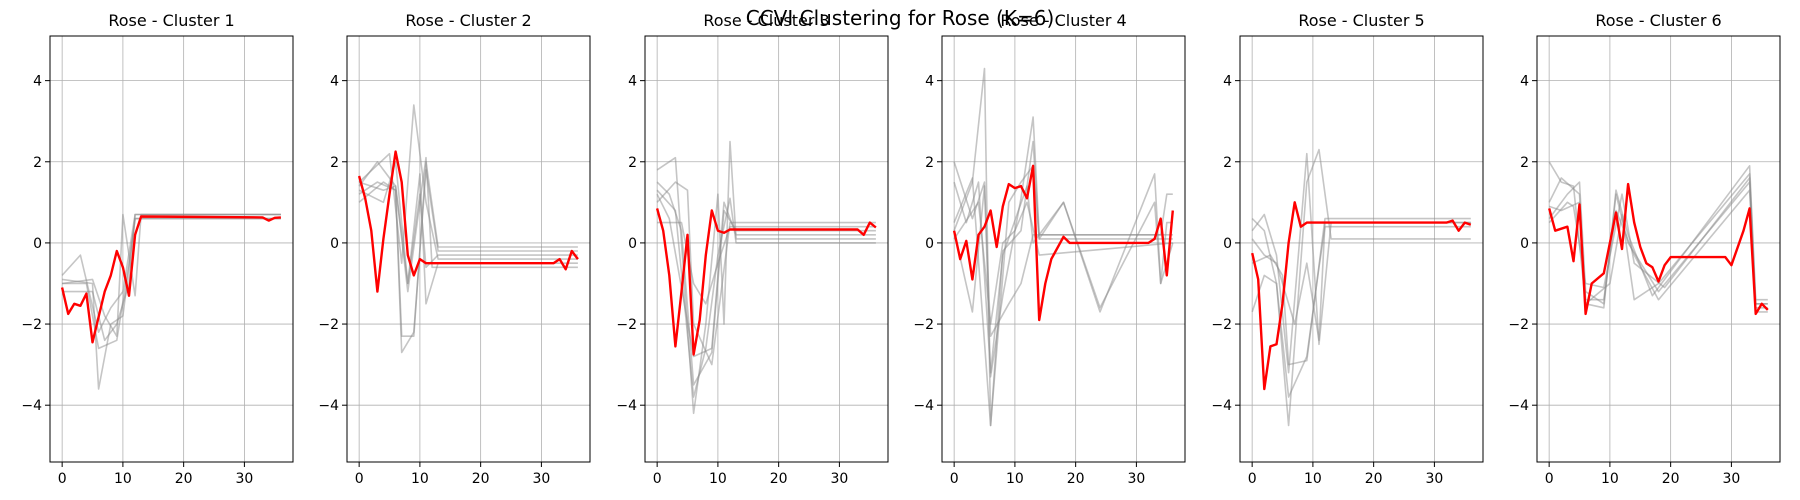 This screenshot has height=500, width=1800. I want to click on subplot-title: Rose - Cluster 3, so click(766, 20).